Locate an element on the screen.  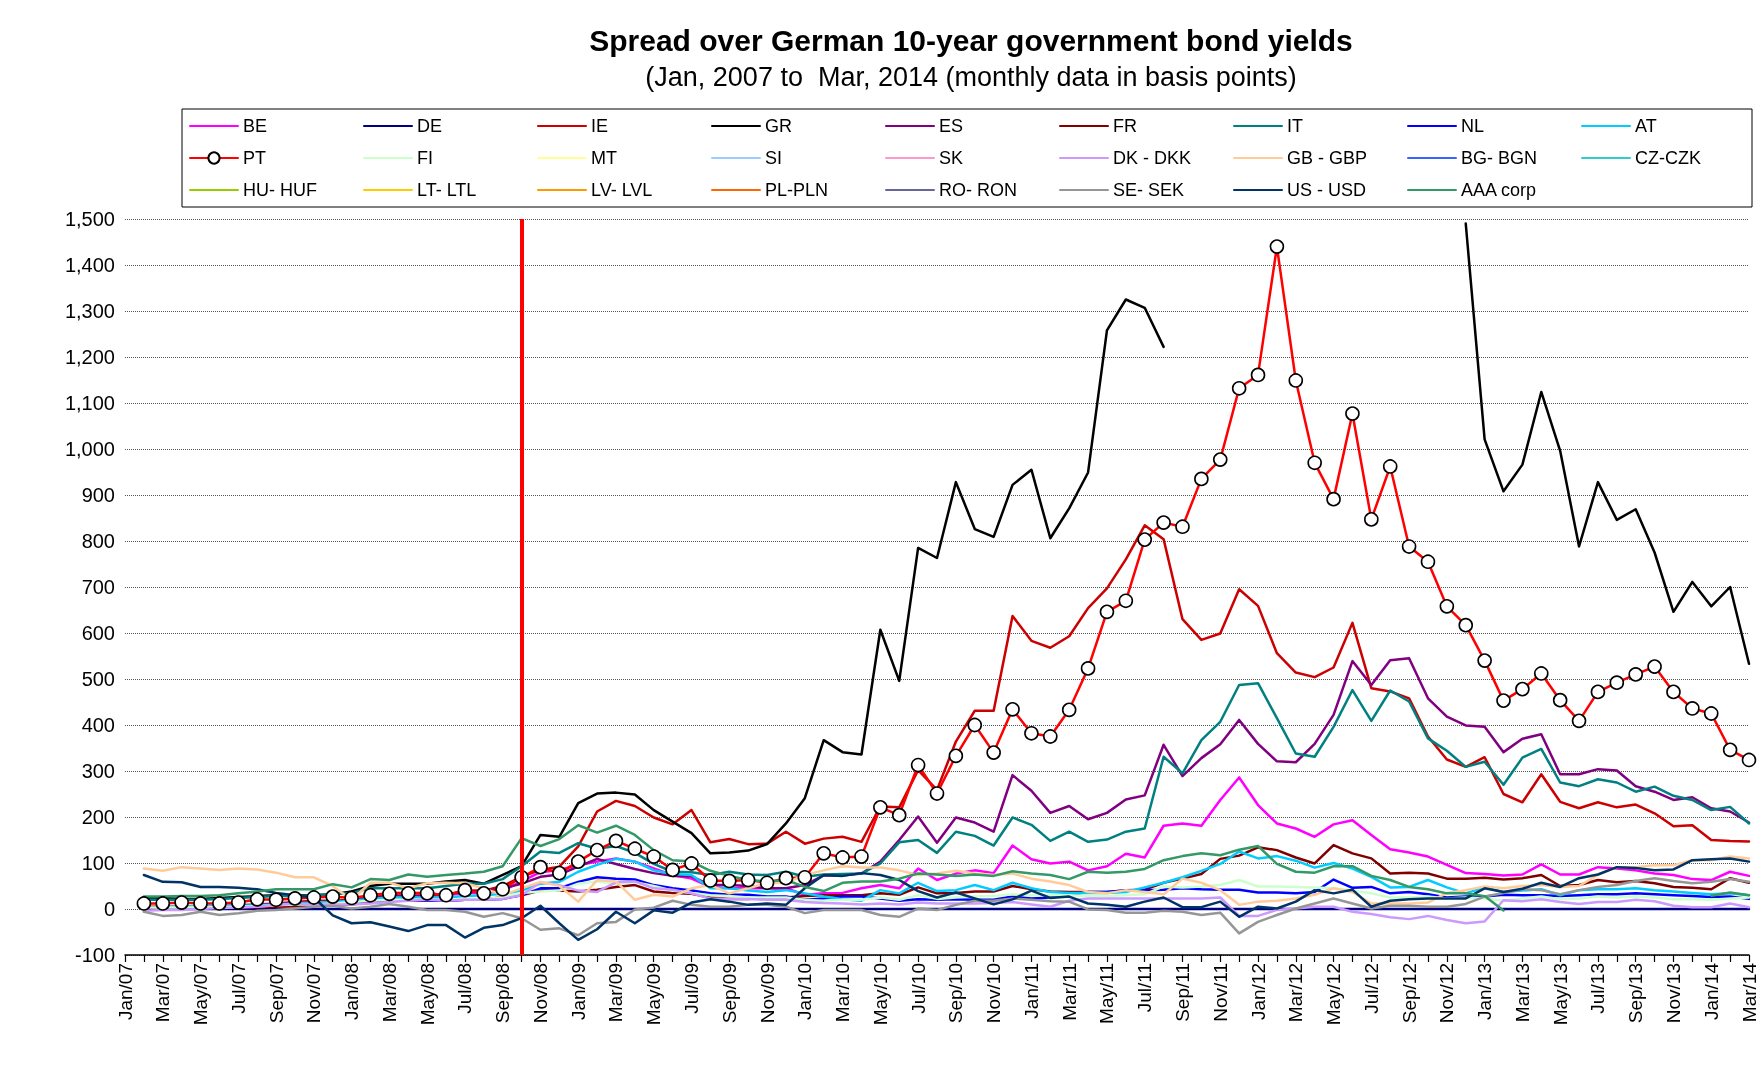
legend-label: DK - DKK is located at coordinates (1152, 158).